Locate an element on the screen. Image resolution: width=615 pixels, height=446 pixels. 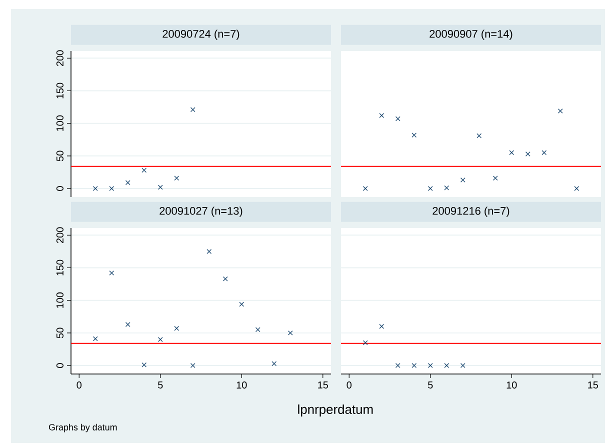
x-axis-title: lpnrperdatum is located at coordinates (335, 410).